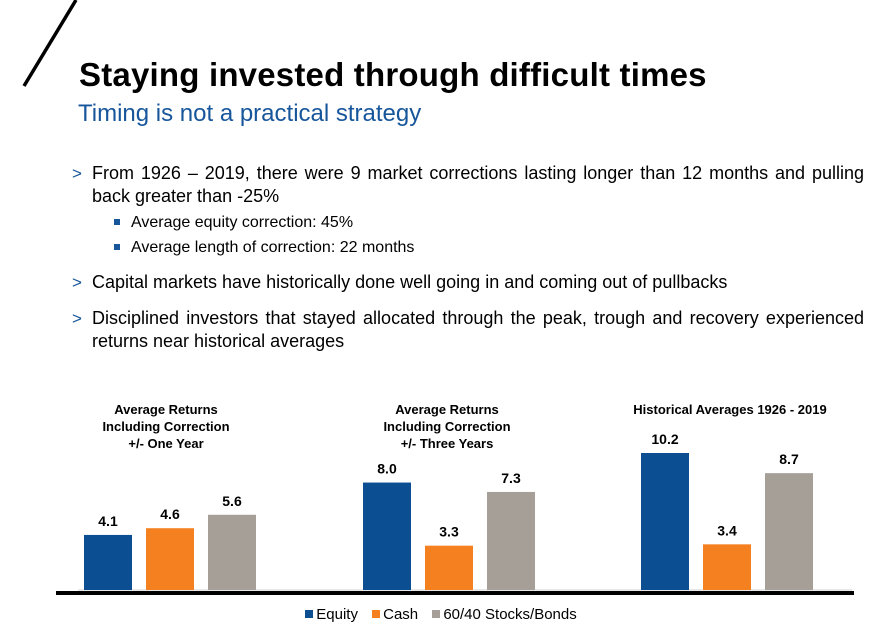  What do you see at coordinates (401, 614) in the screenshot?
I see `legend-label: Cash` at bounding box center [401, 614].